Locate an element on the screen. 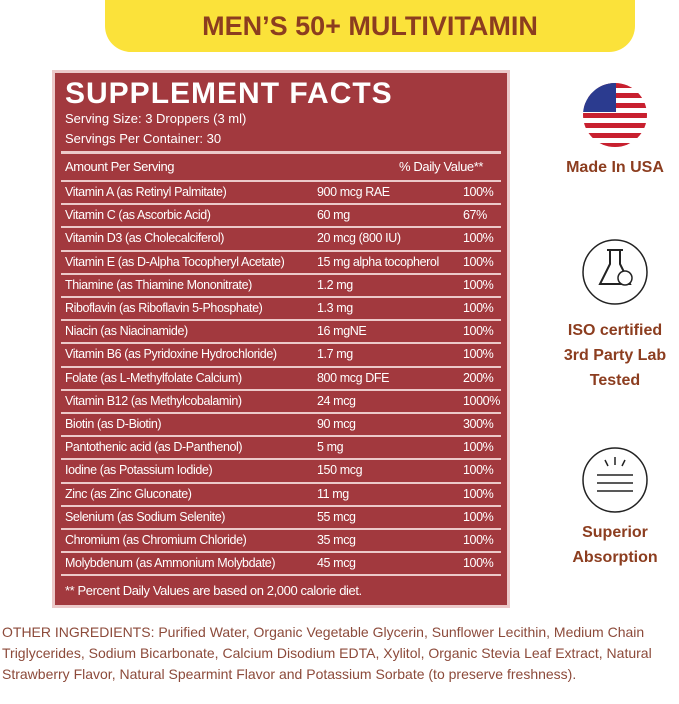  nutrient-name: Folate (as L-Methylfolate Calcium) is located at coordinates (153, 377).